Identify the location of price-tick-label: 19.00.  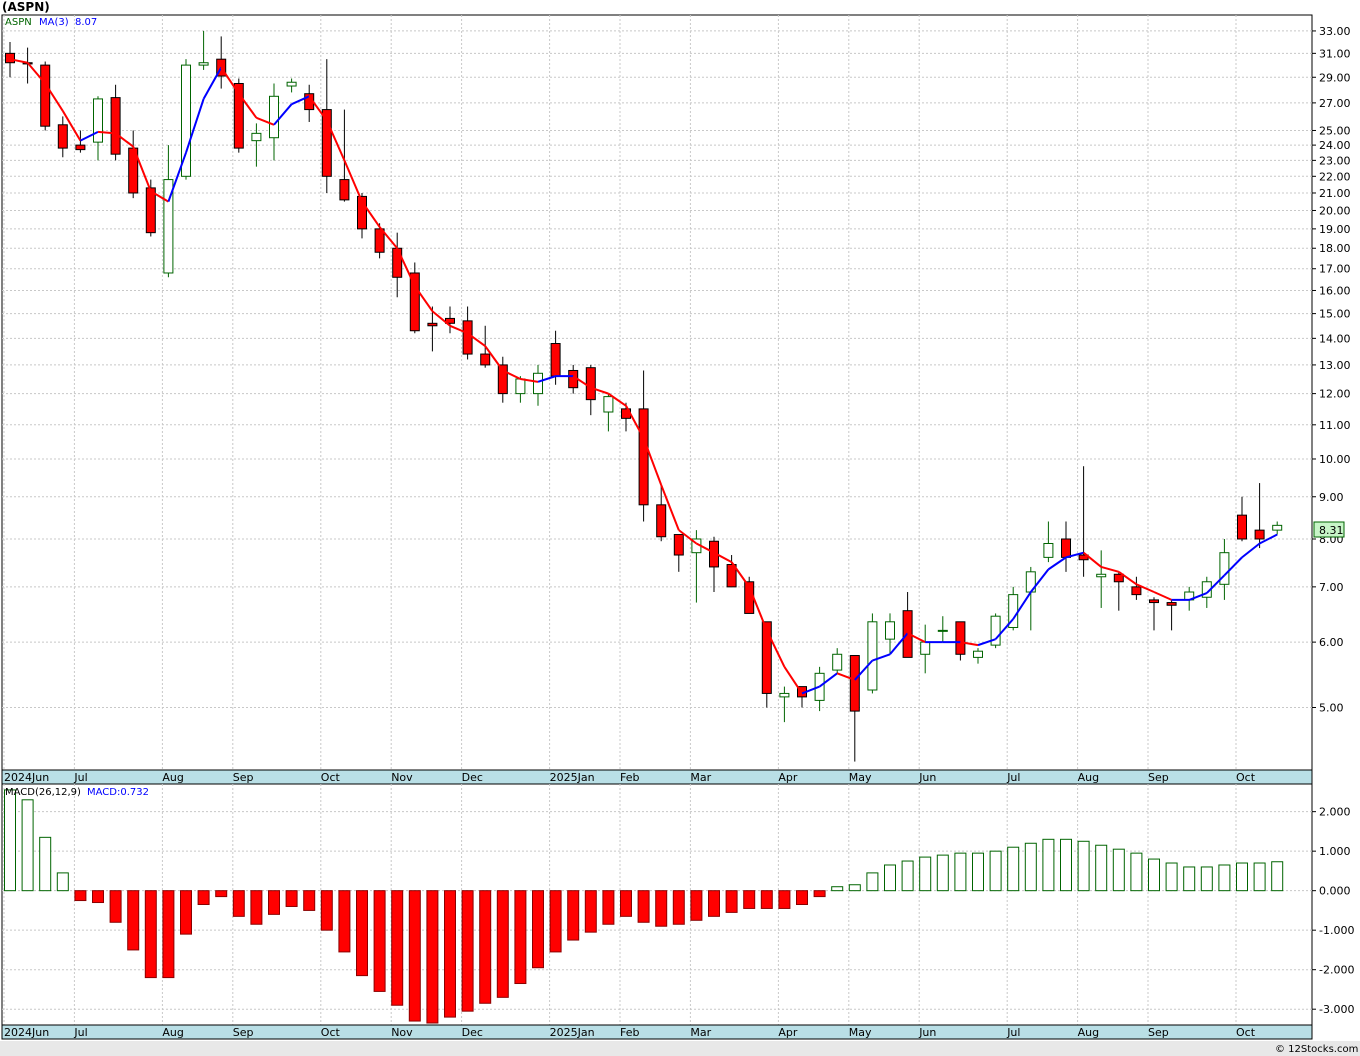
(1335, 229).